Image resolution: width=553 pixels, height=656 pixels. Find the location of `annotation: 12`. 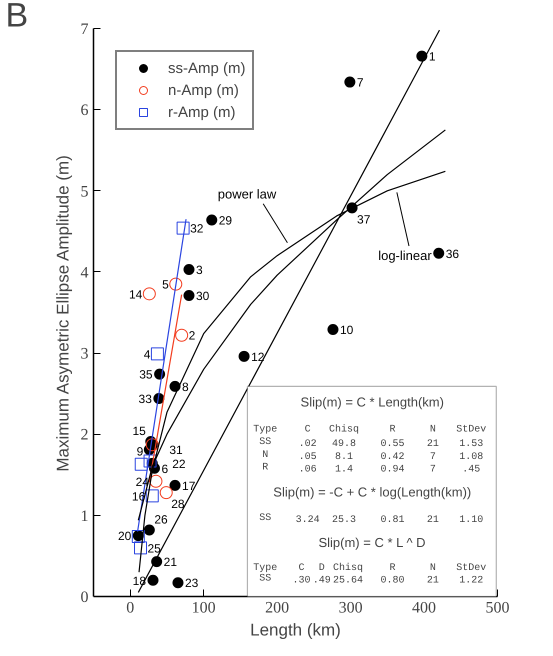

annotation: 12 is located at coordinates (258, 357).